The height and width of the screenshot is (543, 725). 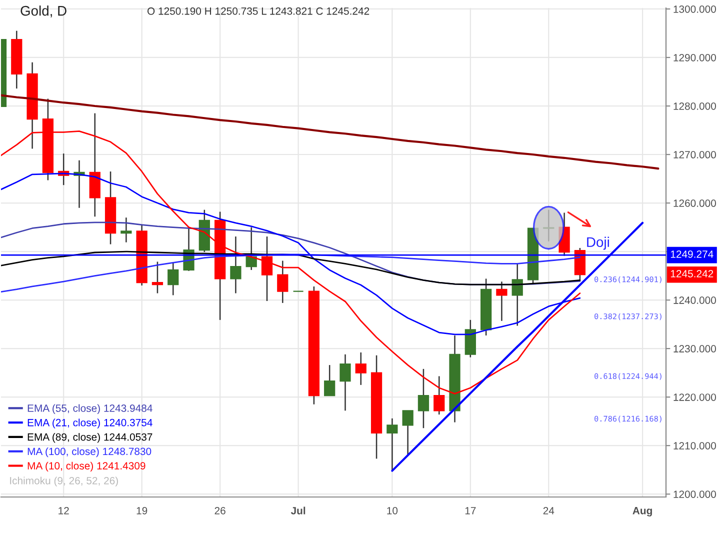 What do you see at coordinates (695, 446) in the screenshot?
I see `y-tick-label: 1210.000` at bounding box center [695, 446].